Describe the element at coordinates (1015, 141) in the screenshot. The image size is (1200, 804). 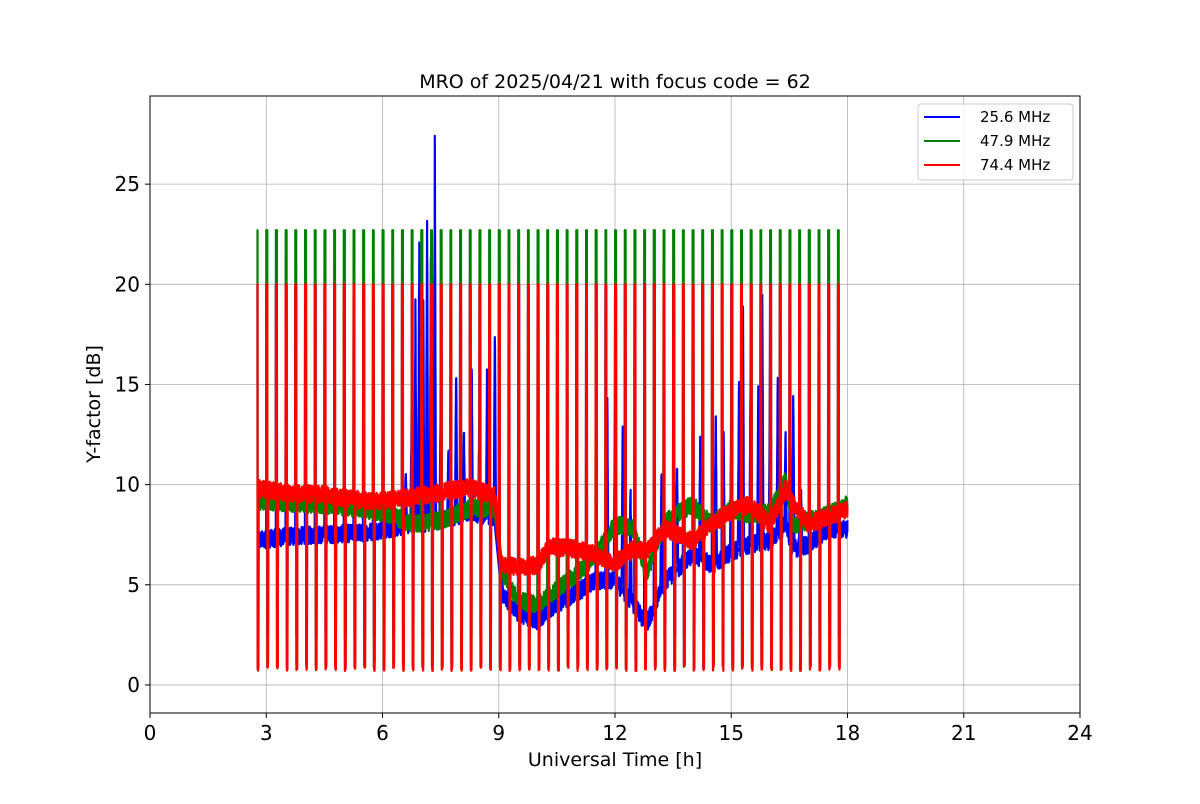
I see `legend-label: 47.9 MHz` at that location.